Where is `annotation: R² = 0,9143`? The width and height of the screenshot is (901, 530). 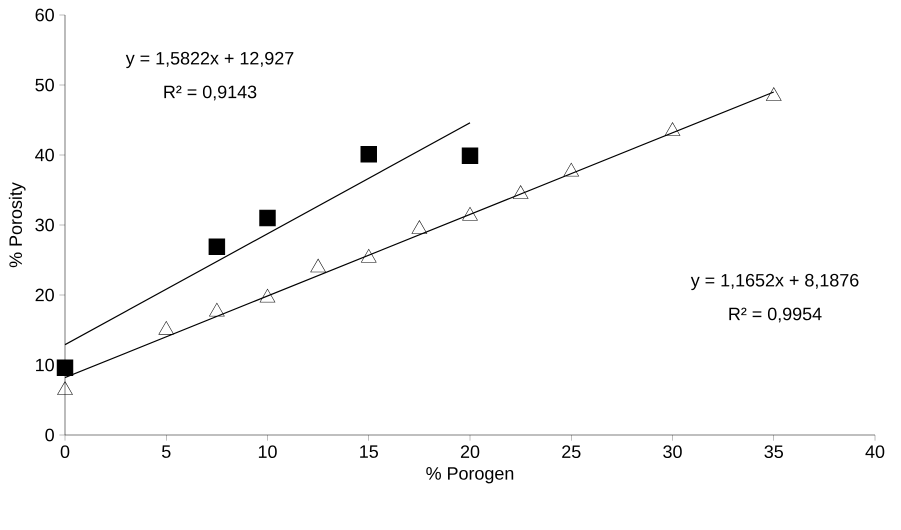
annotation: R² = 0,9143 is located at coordinates (210, 93).